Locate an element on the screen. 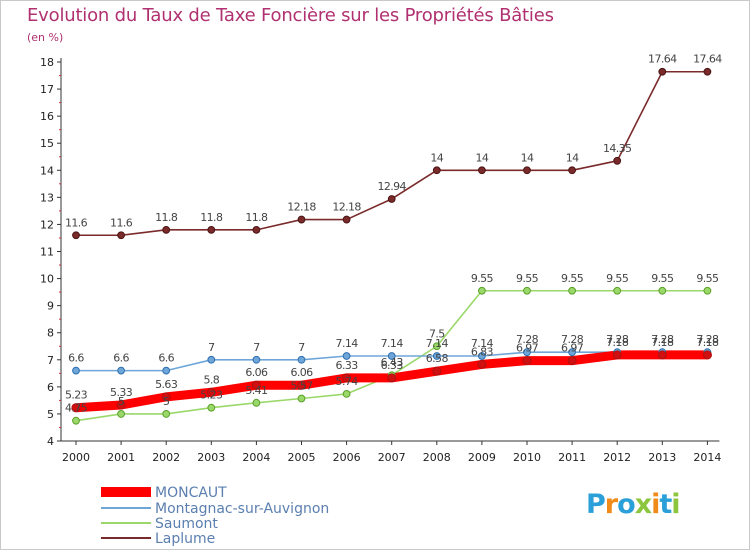 This screenshot has width=750, height=550. y-tick-label: 16 is located at coordinates (47, 116).